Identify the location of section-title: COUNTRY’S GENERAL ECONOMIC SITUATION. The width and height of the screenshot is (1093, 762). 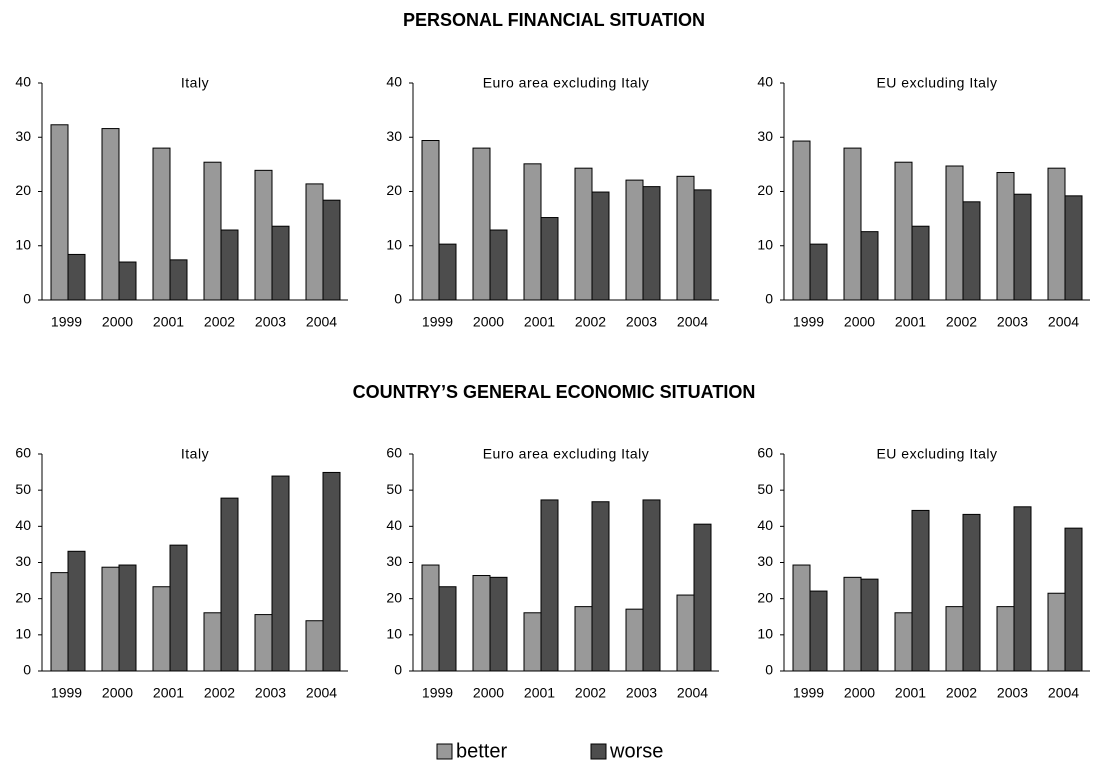
(554, 392).